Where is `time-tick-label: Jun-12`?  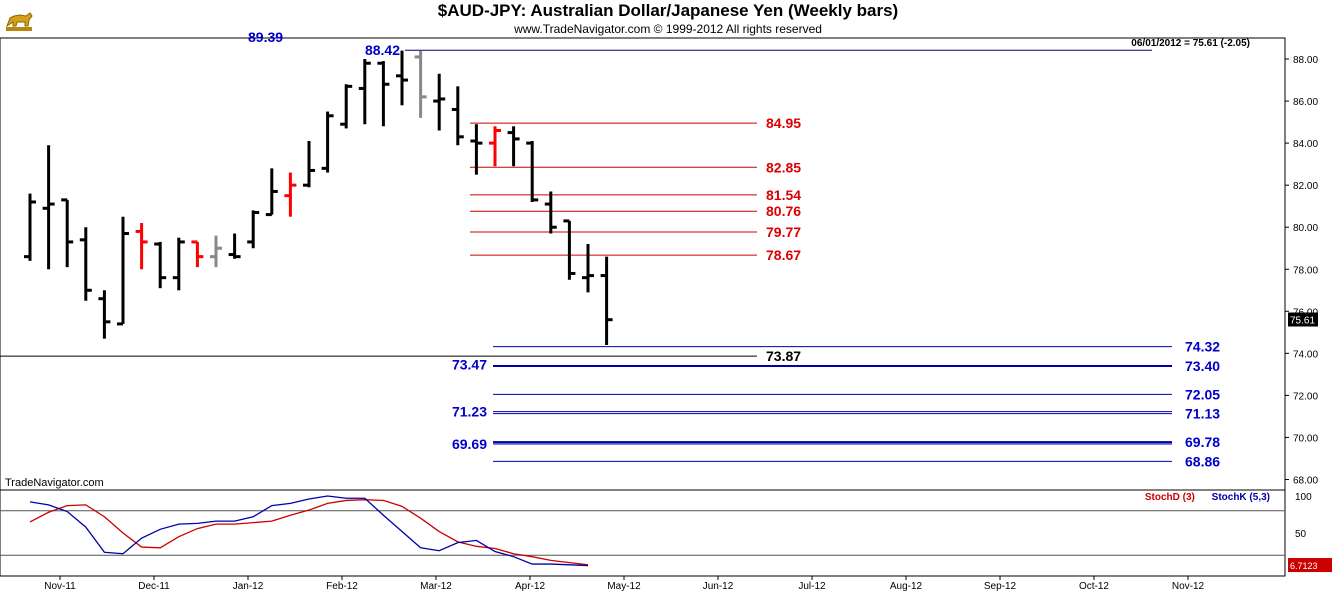 time-tick-label: Jun-12 is located at coordinates (718, 586).